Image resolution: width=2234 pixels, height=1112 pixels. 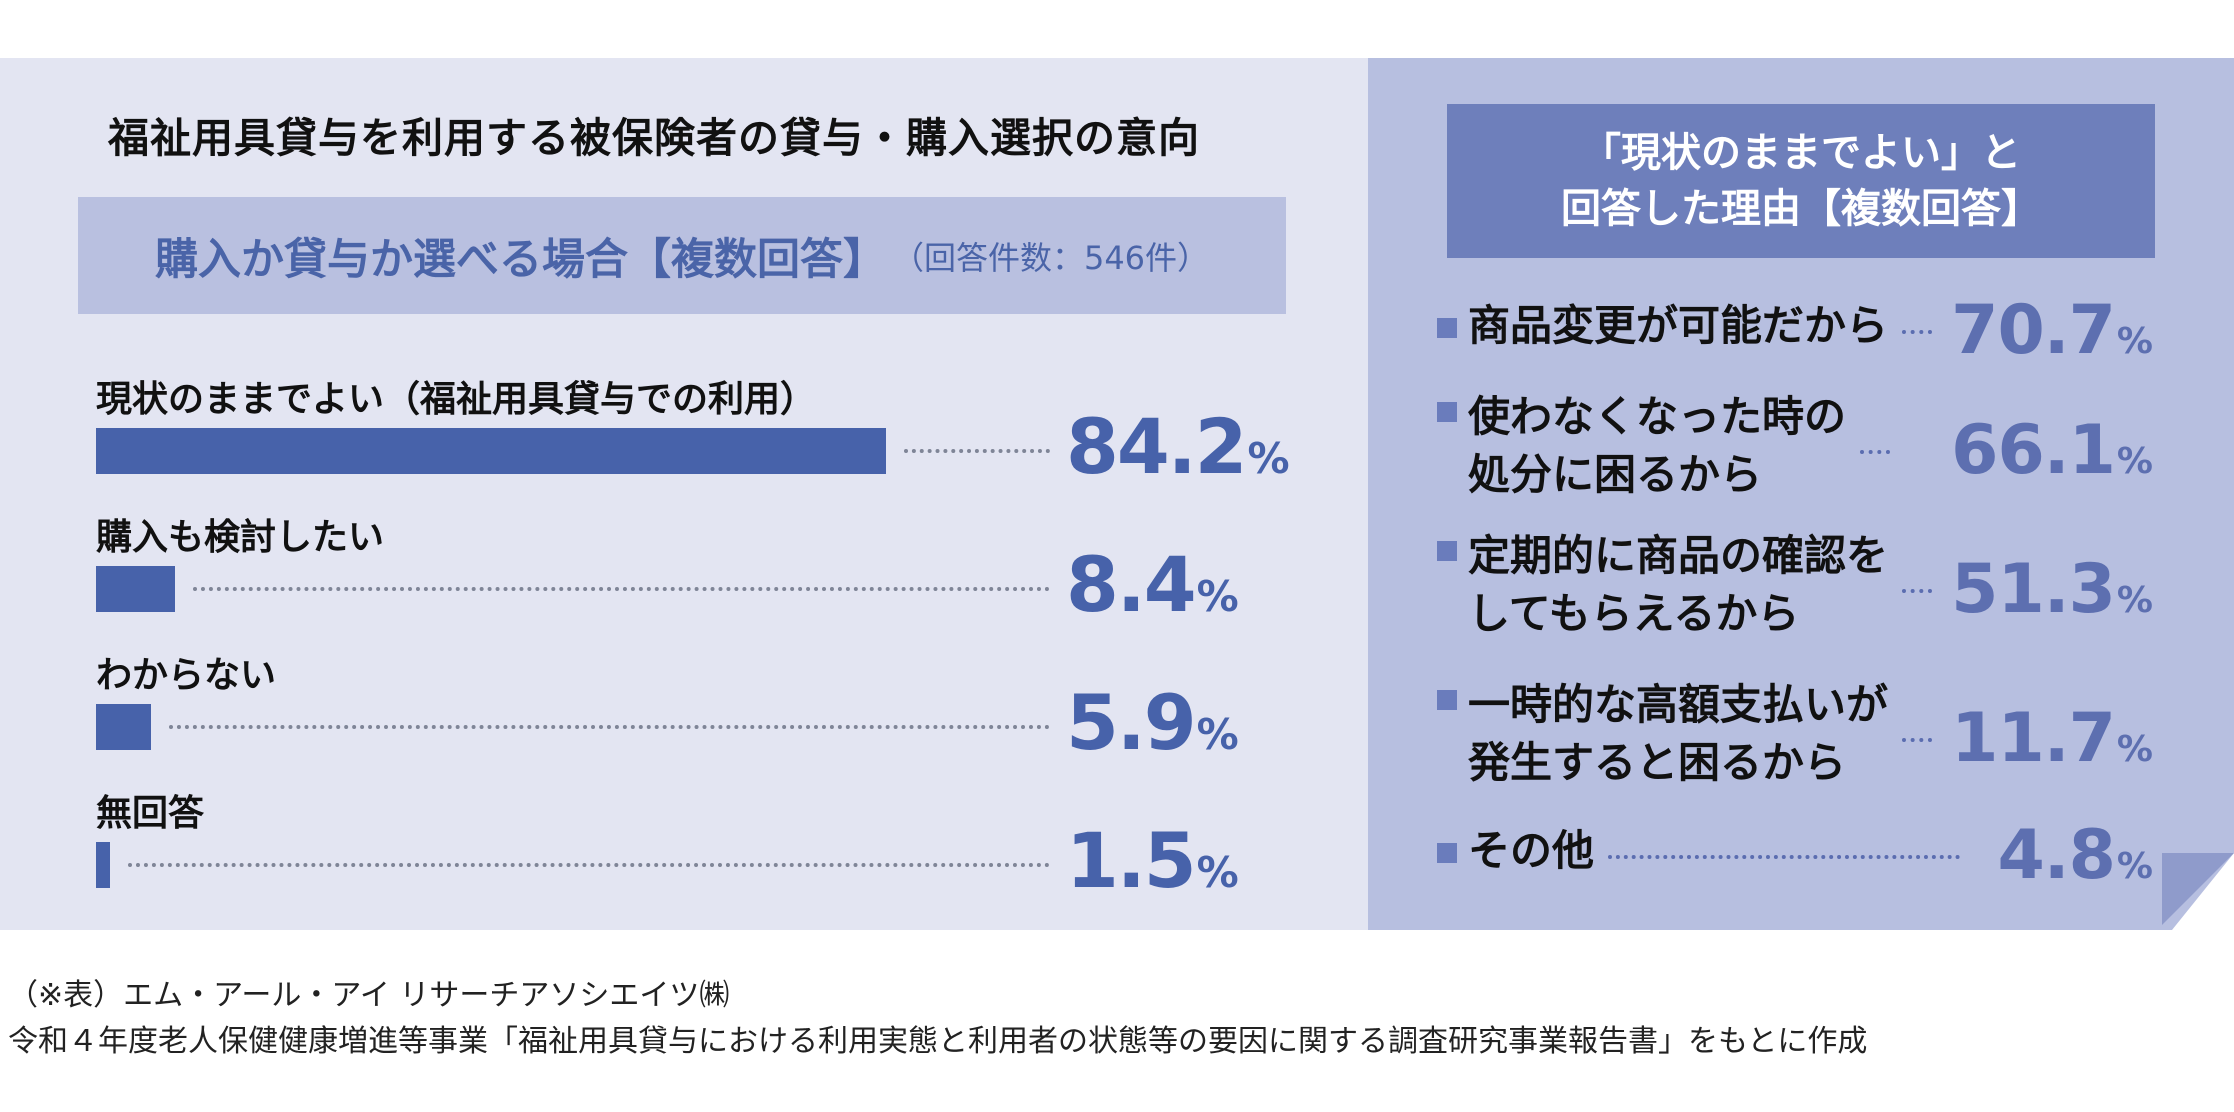 I want to click on bar-value: 8.4, so click(x=1131, y=584).